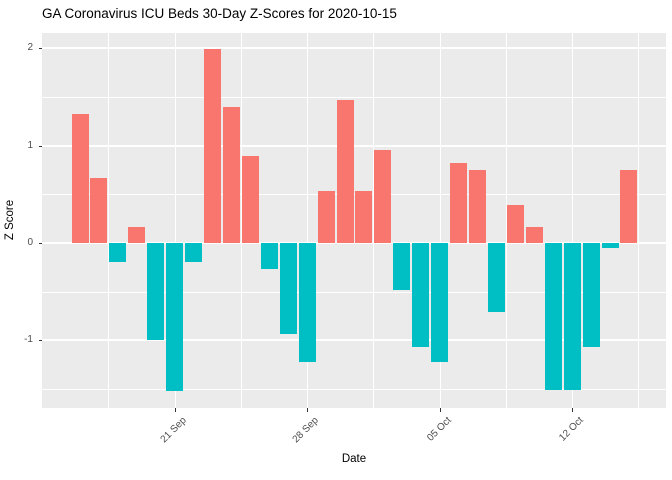 The height and width of the screenshot is (480, 672). Describe the element at coordinates (354, 459) in the screenshot. I see `x-axis-title: Date` at that location.